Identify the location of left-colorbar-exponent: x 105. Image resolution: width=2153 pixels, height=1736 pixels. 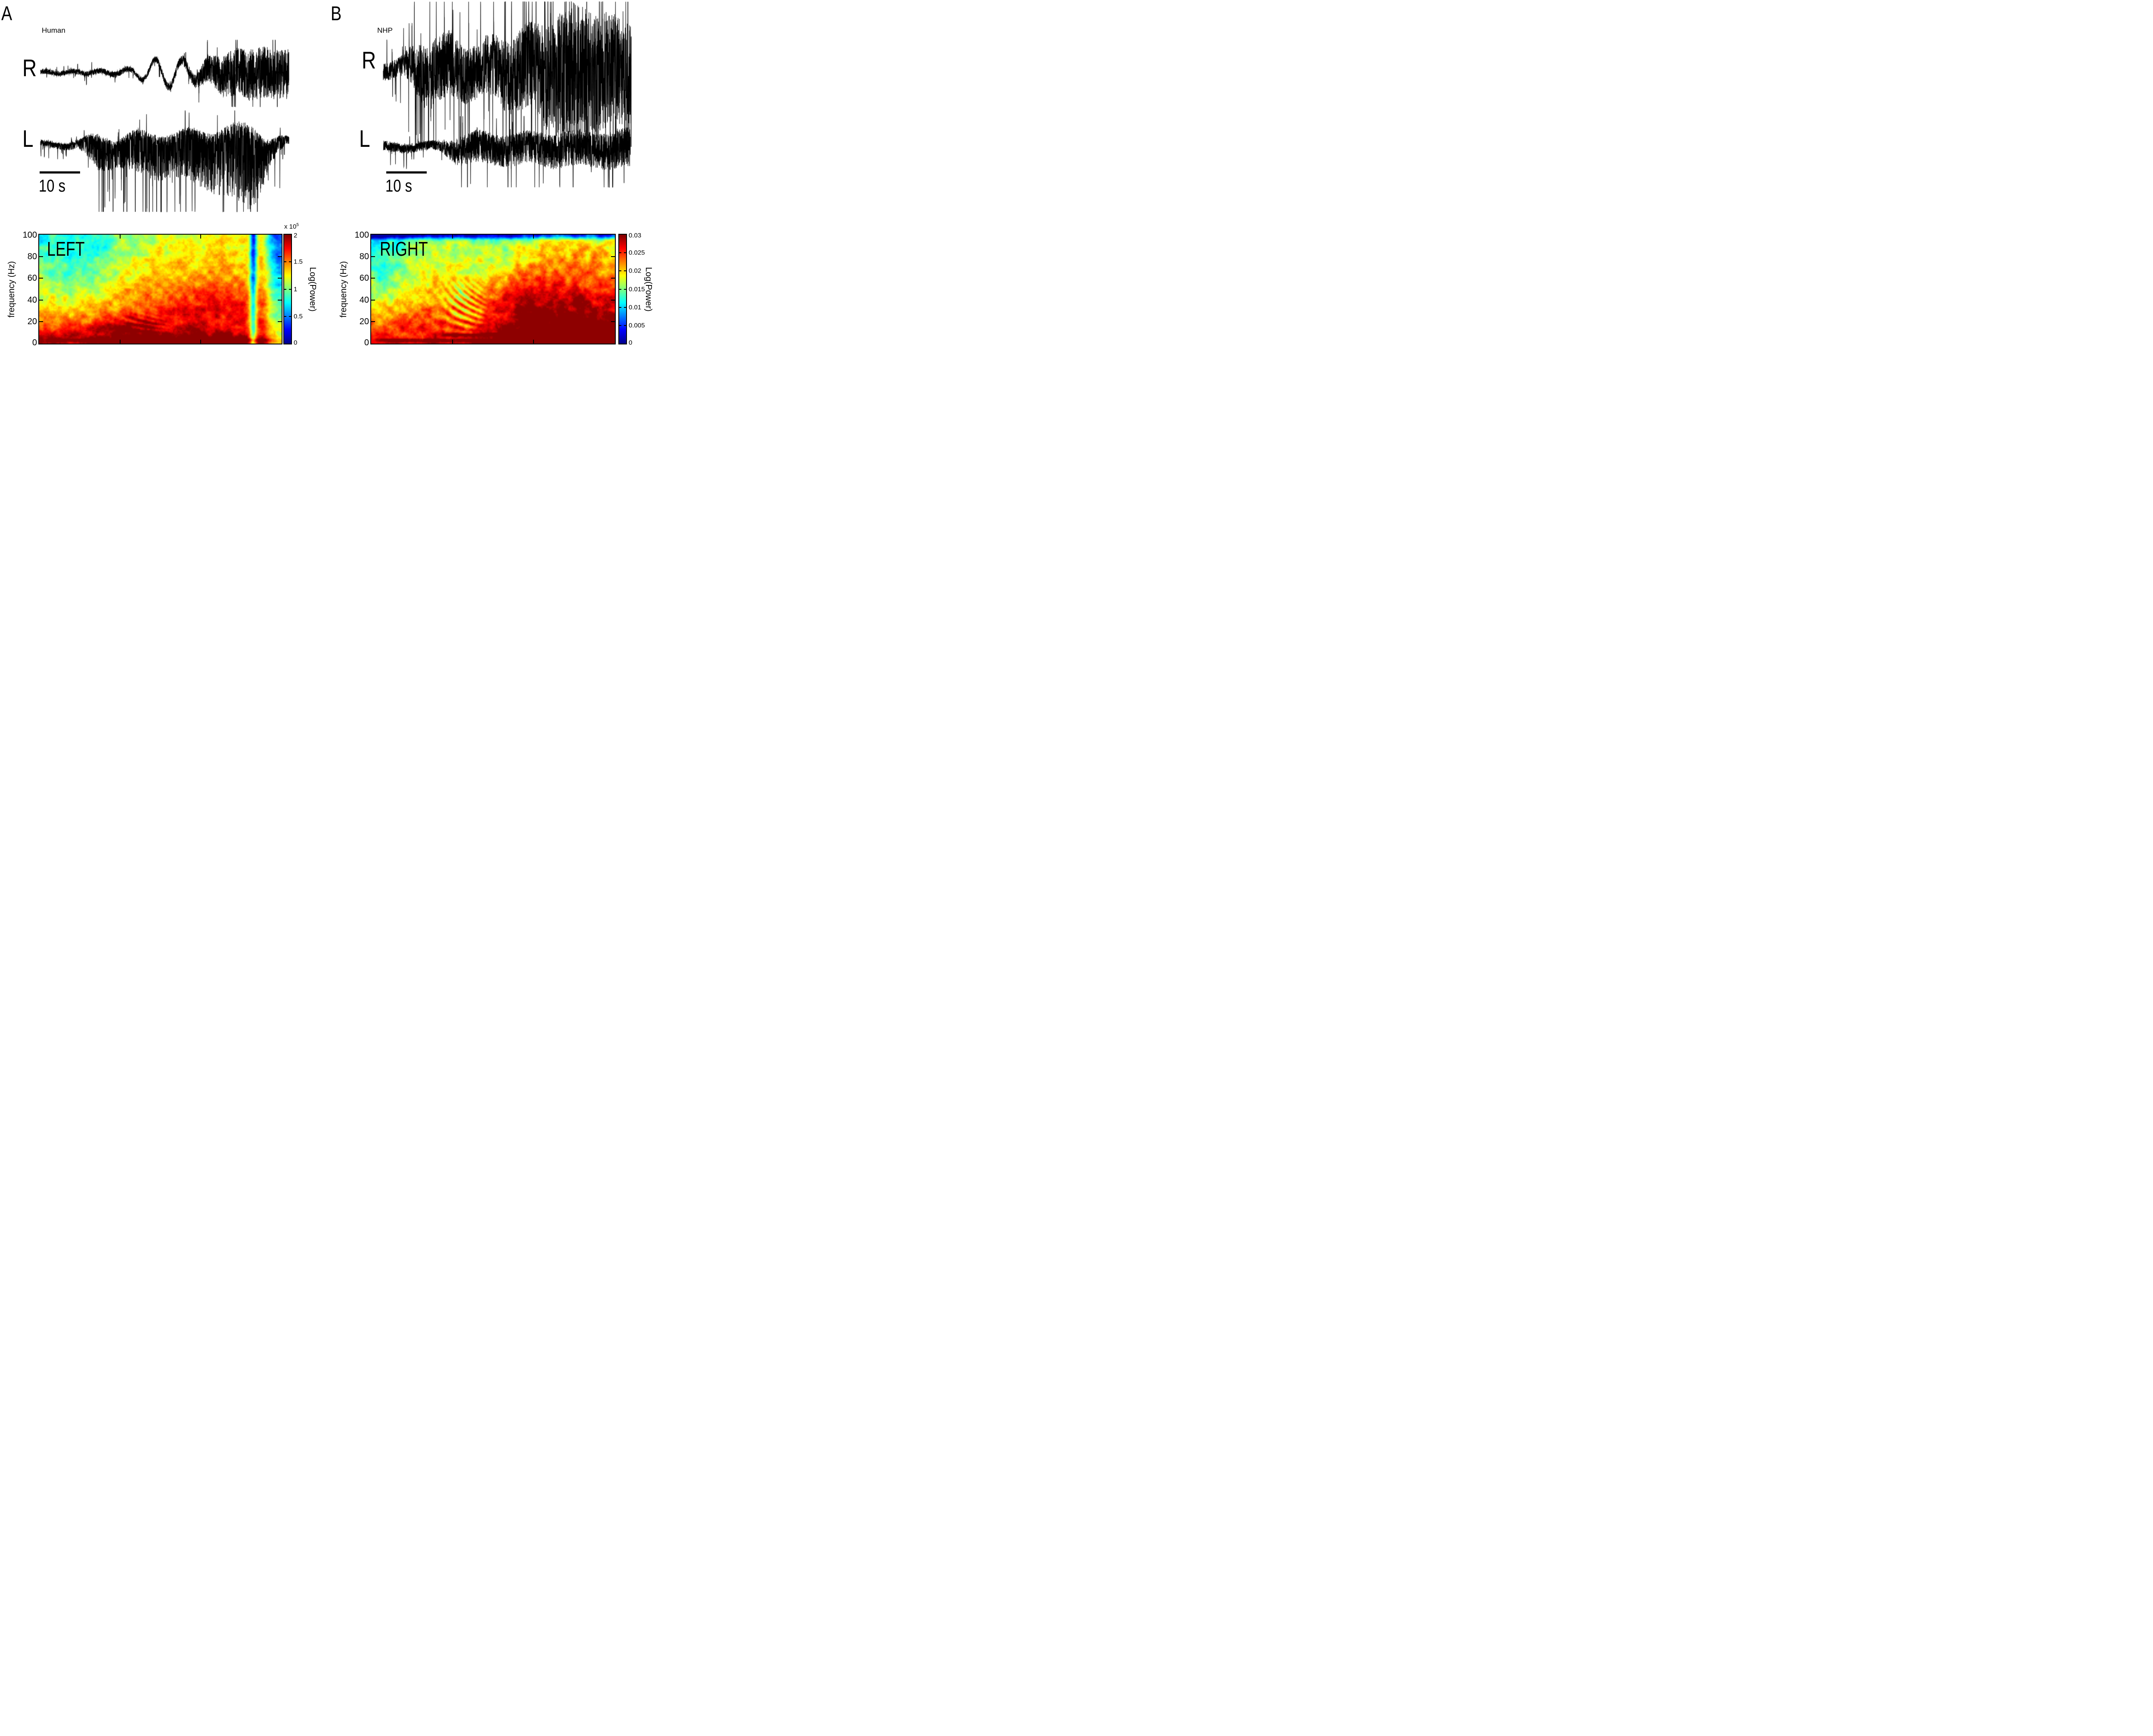
(291, 227).